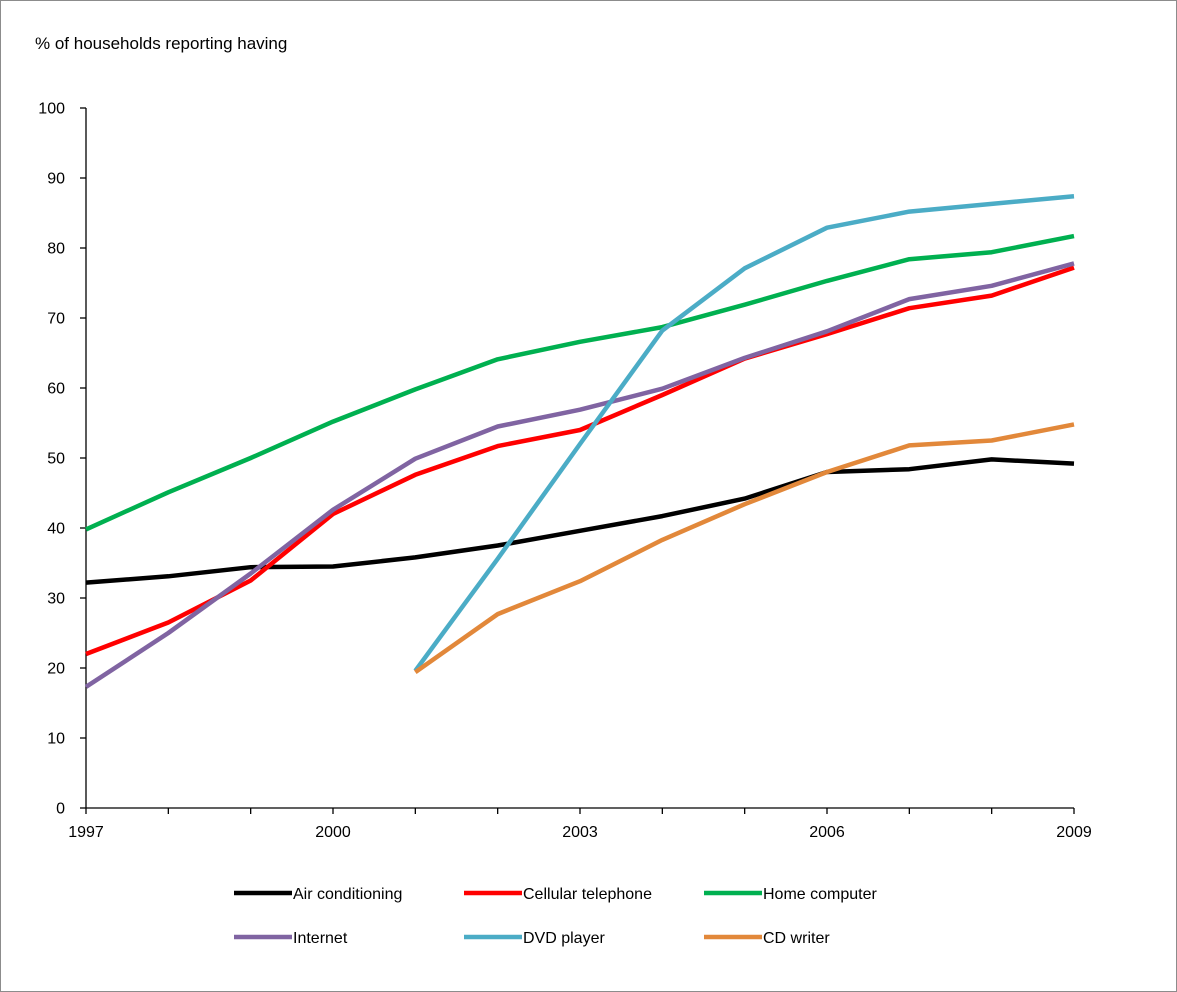  Describe the element at coordinates (161, 43) in the screenshot. I see `y-axis-title: % of households reporting having` at that location.